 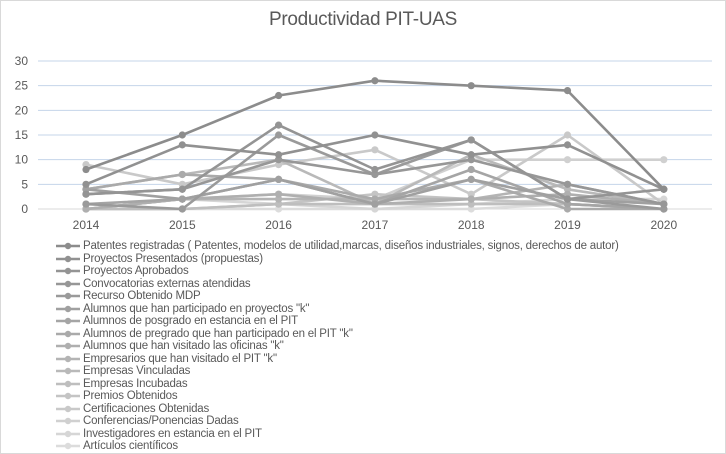 I want to click on legend-item: Conferencias/Ponencias Dadas, so click(x=386, y=421).